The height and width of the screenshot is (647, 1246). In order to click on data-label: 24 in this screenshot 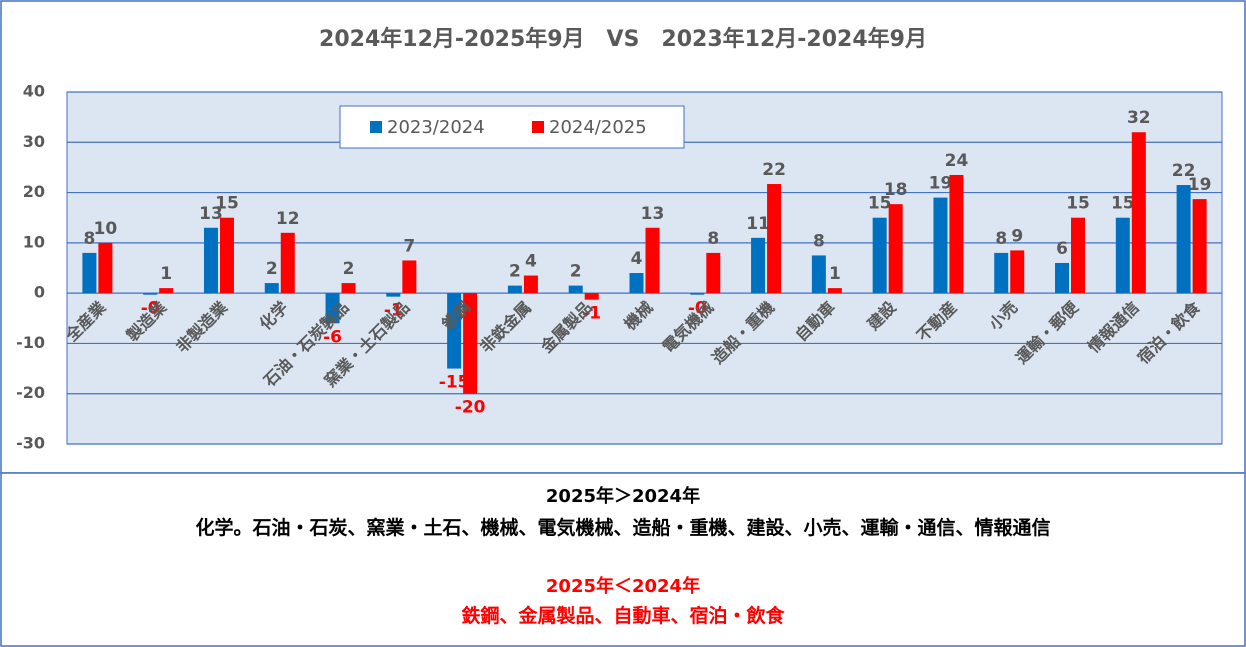, I will do `click(957, 161)`.